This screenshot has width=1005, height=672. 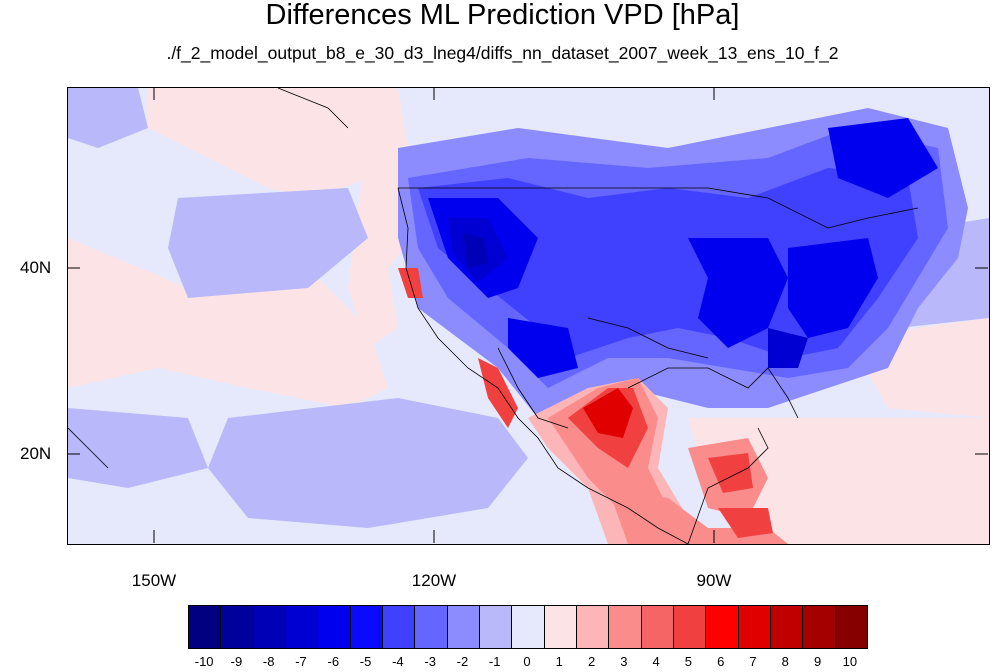 What do you see at coordinates (434, 580) in the screenshot?
I see `x-label-120w: 120W` at bounding box center [434, 580].